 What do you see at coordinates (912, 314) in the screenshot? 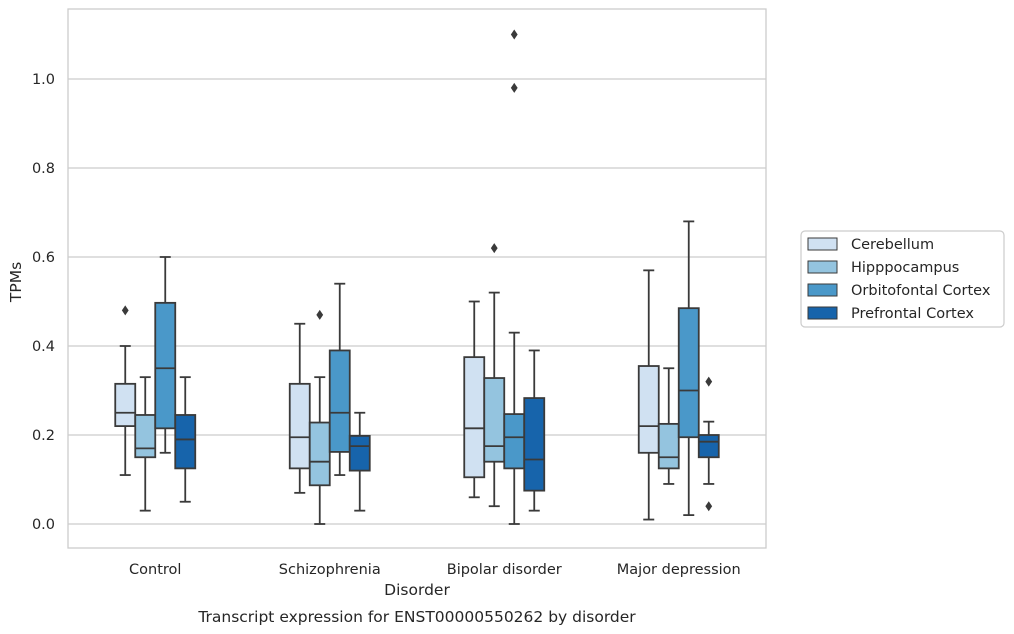
I see `legend-label: Prefrontal Cortex` at bounding box center [912, 314].